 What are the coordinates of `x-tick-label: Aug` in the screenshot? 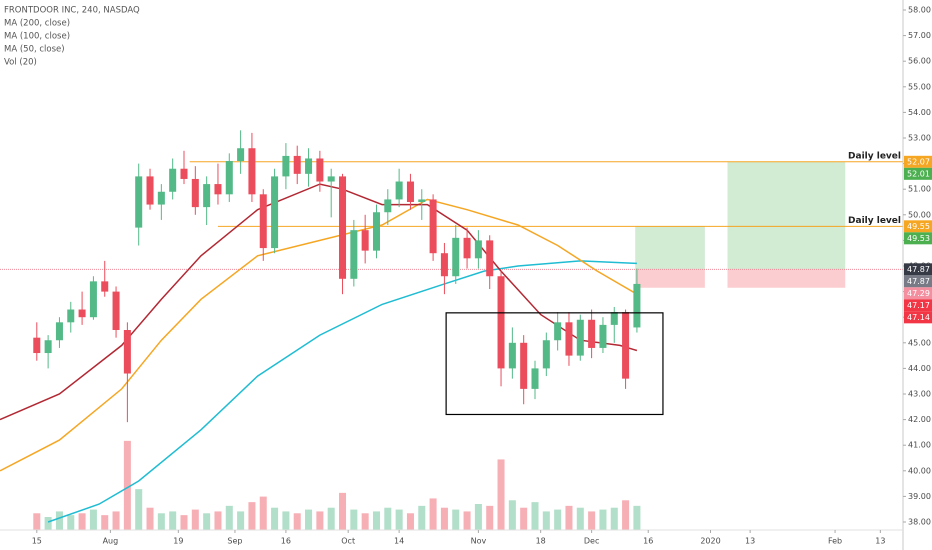 It's located at (111, 541).